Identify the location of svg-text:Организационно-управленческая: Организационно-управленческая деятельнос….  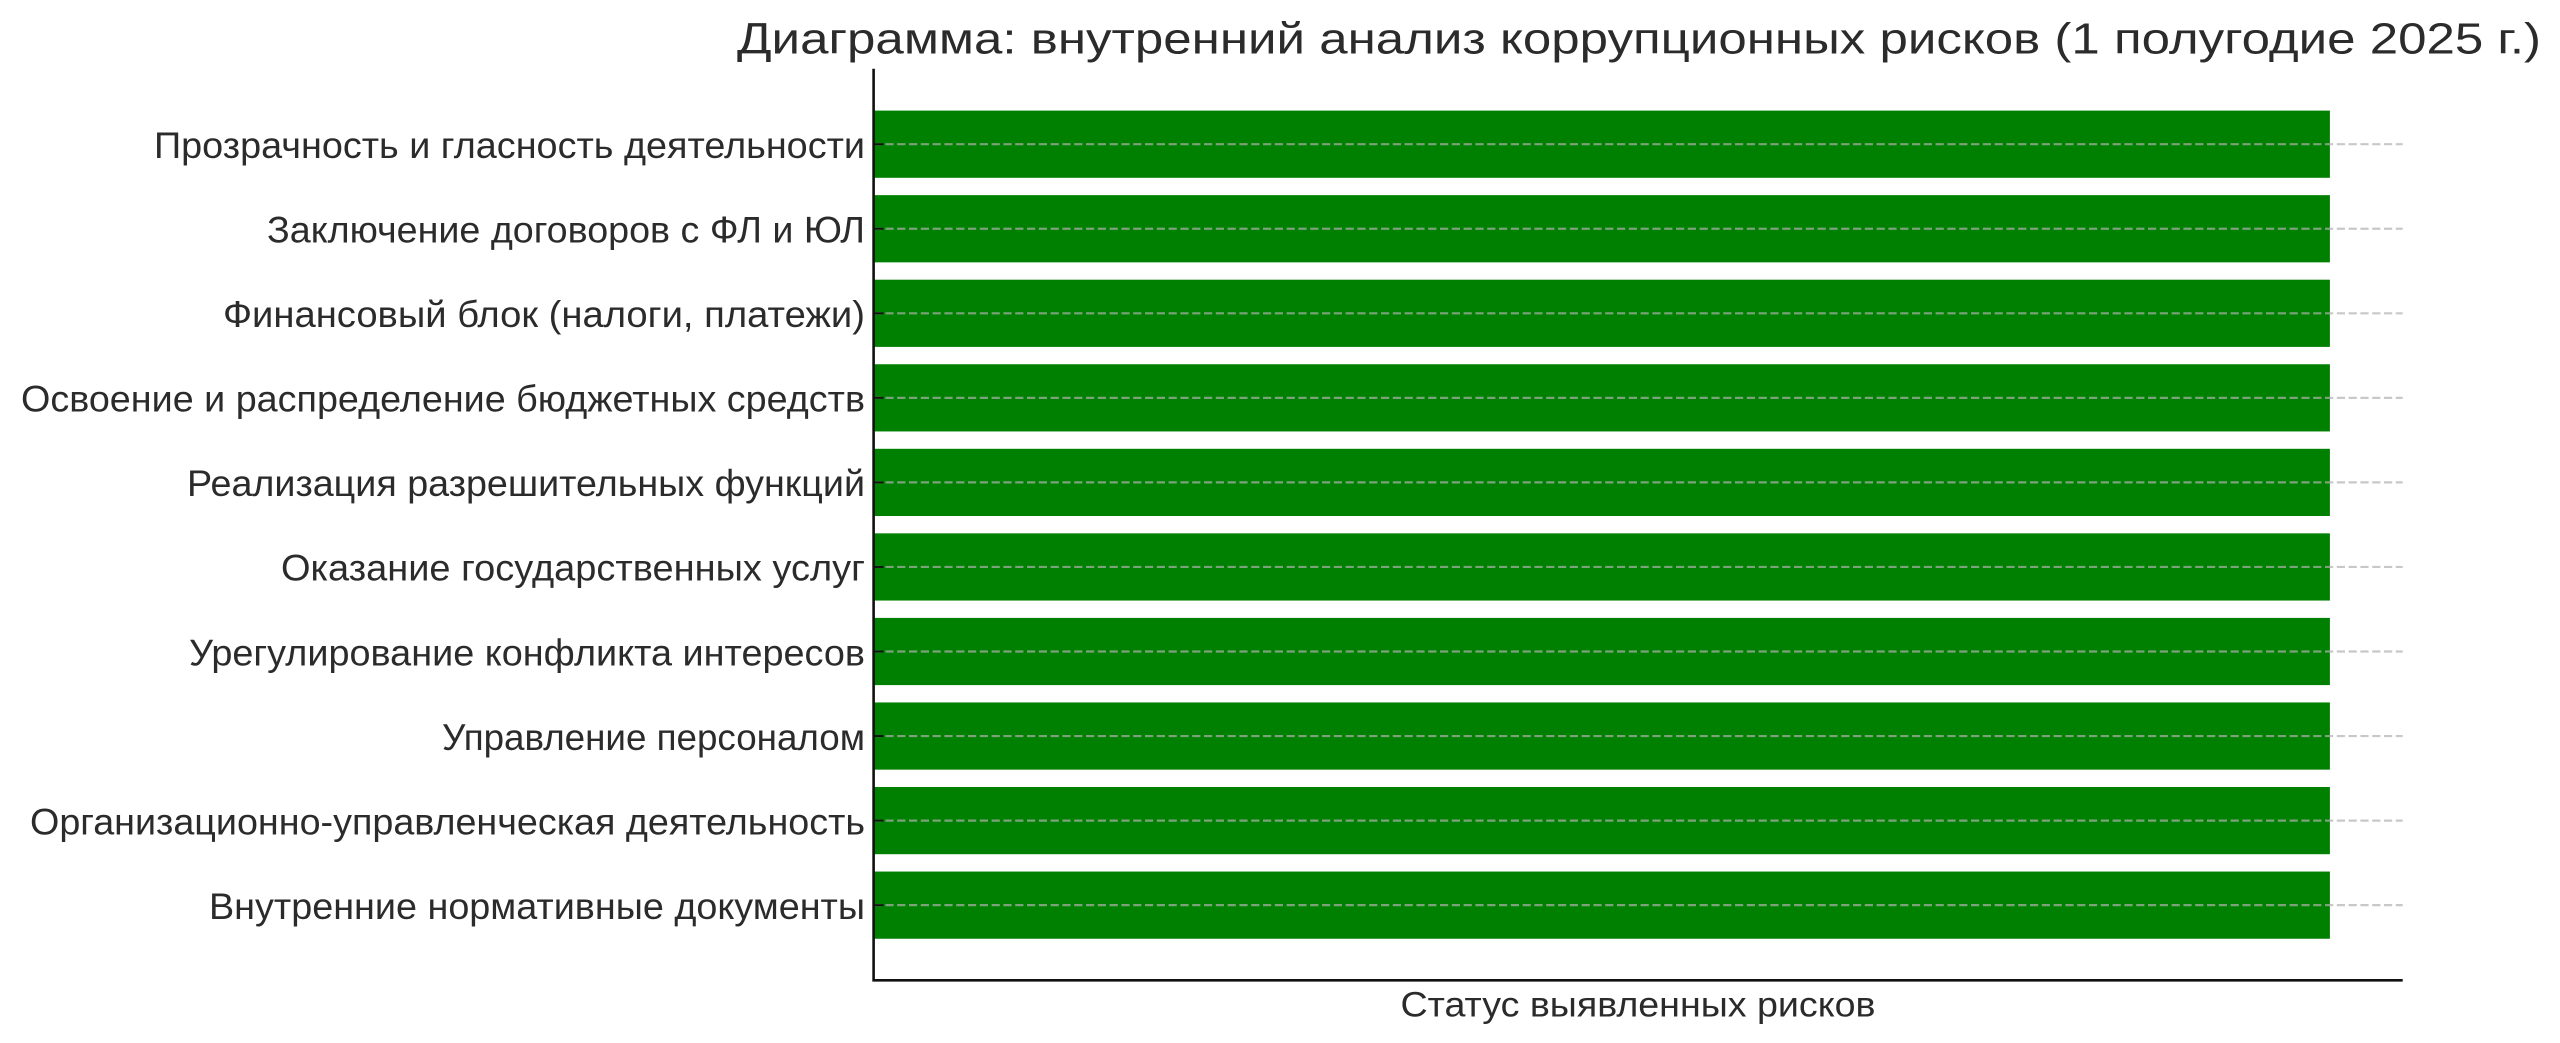
(447, 821).